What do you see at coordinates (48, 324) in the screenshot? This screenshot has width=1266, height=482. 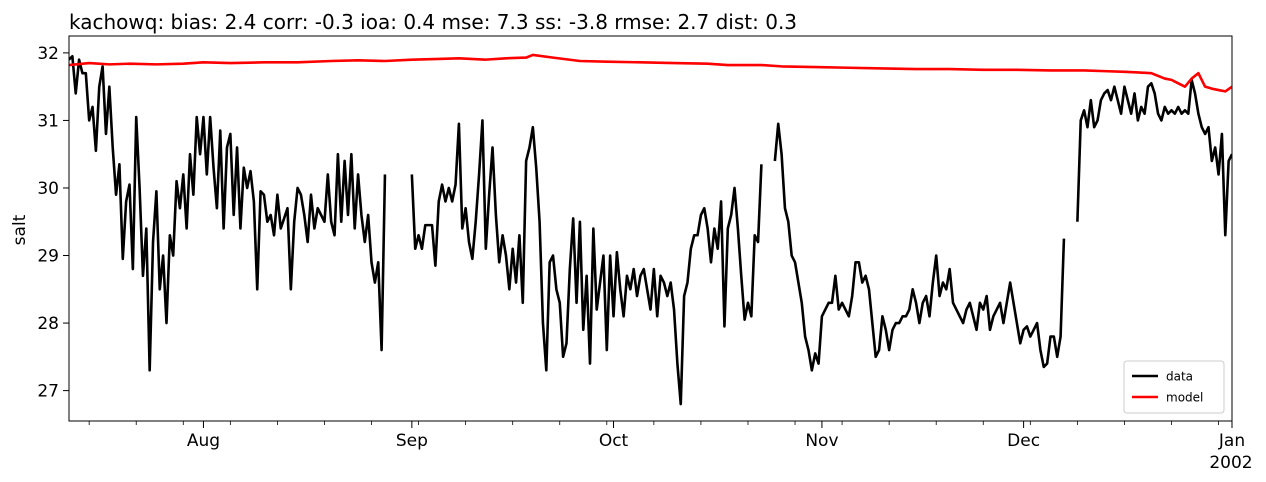 I see `y-tick-label-28: 28` at bounding box center [48, 324].